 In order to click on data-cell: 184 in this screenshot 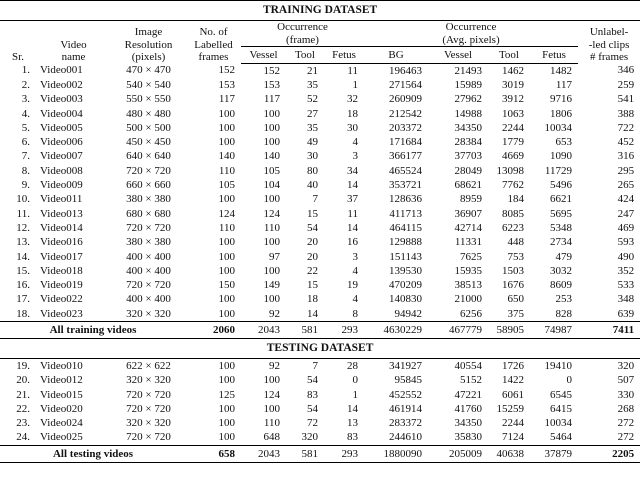, I will do `click(516, 199)`.